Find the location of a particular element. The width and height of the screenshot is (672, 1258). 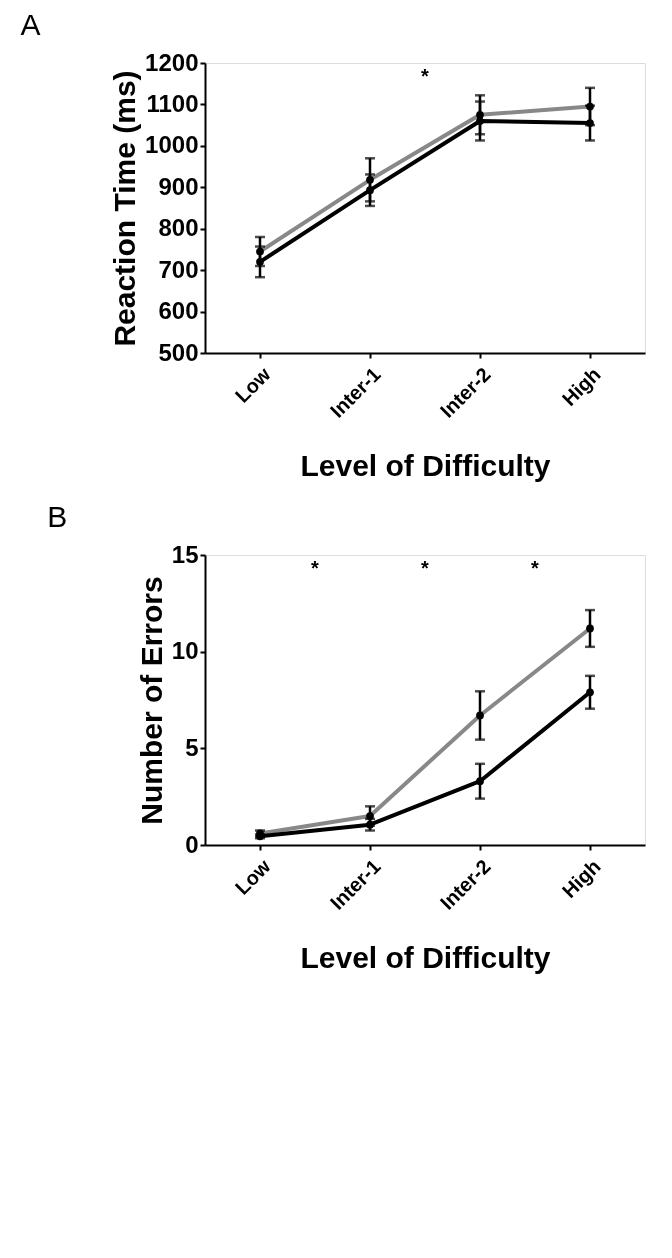

y-axis-title: Number of Errors is located at coordinates (151, 700).